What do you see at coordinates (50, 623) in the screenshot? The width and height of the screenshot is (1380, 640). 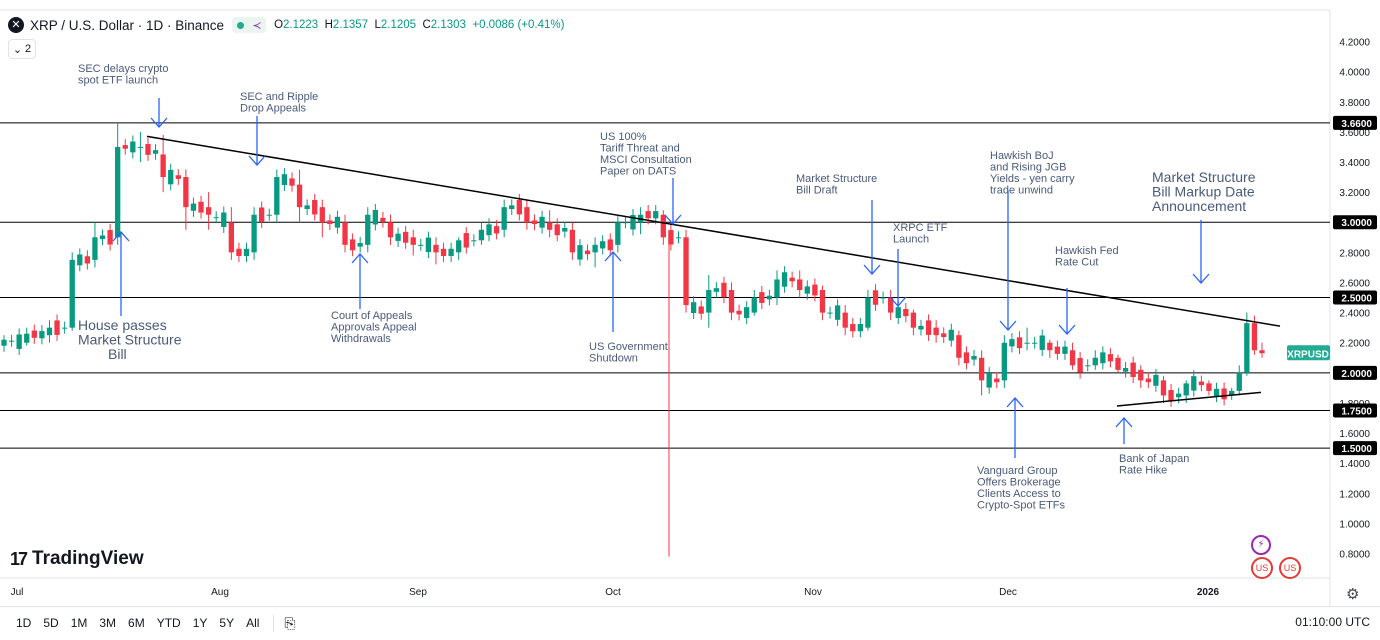 I see `timeframe-5d: 5D` at bounding box center [50, 623].